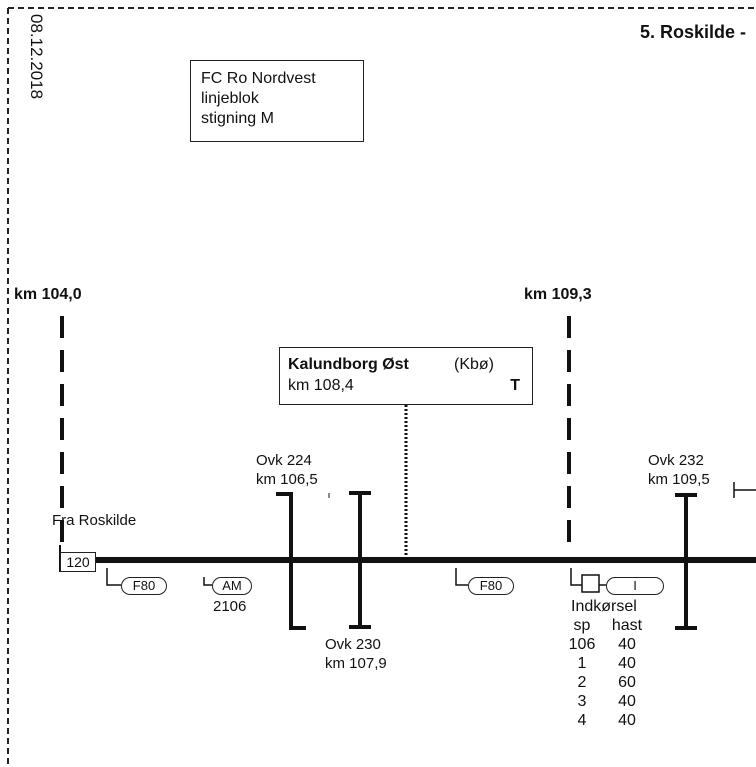 The height and width of the screenshot is (767, 756). I want to click on page-title: 5. Roskilde -, so click(692, 32).